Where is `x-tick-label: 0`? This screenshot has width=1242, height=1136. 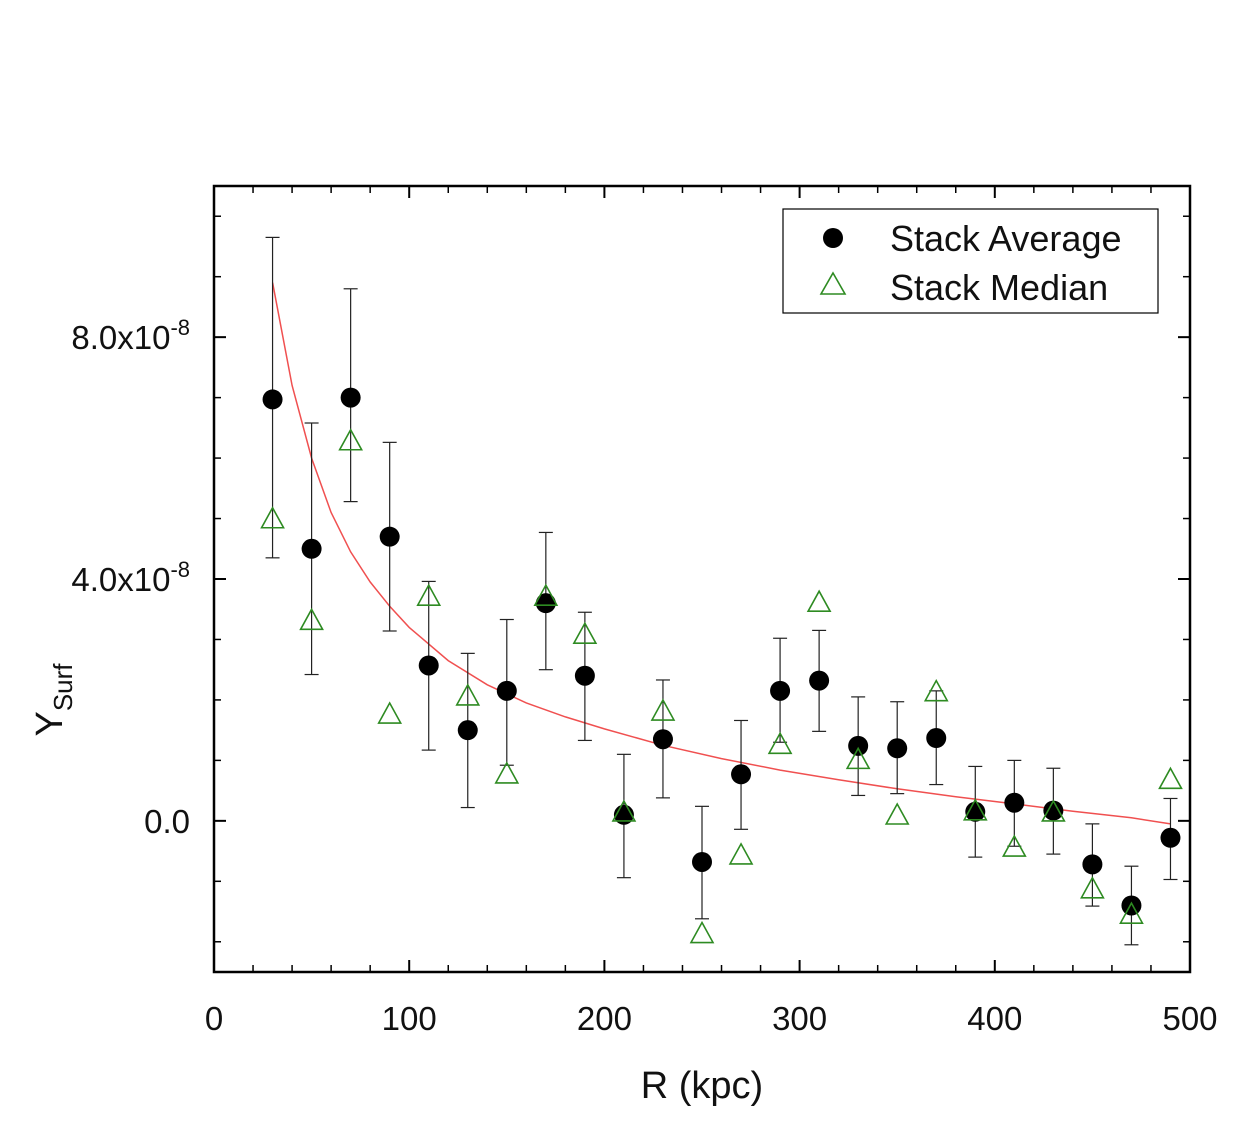 x-tick-label: 0 is located at coordinates (214, 1018).